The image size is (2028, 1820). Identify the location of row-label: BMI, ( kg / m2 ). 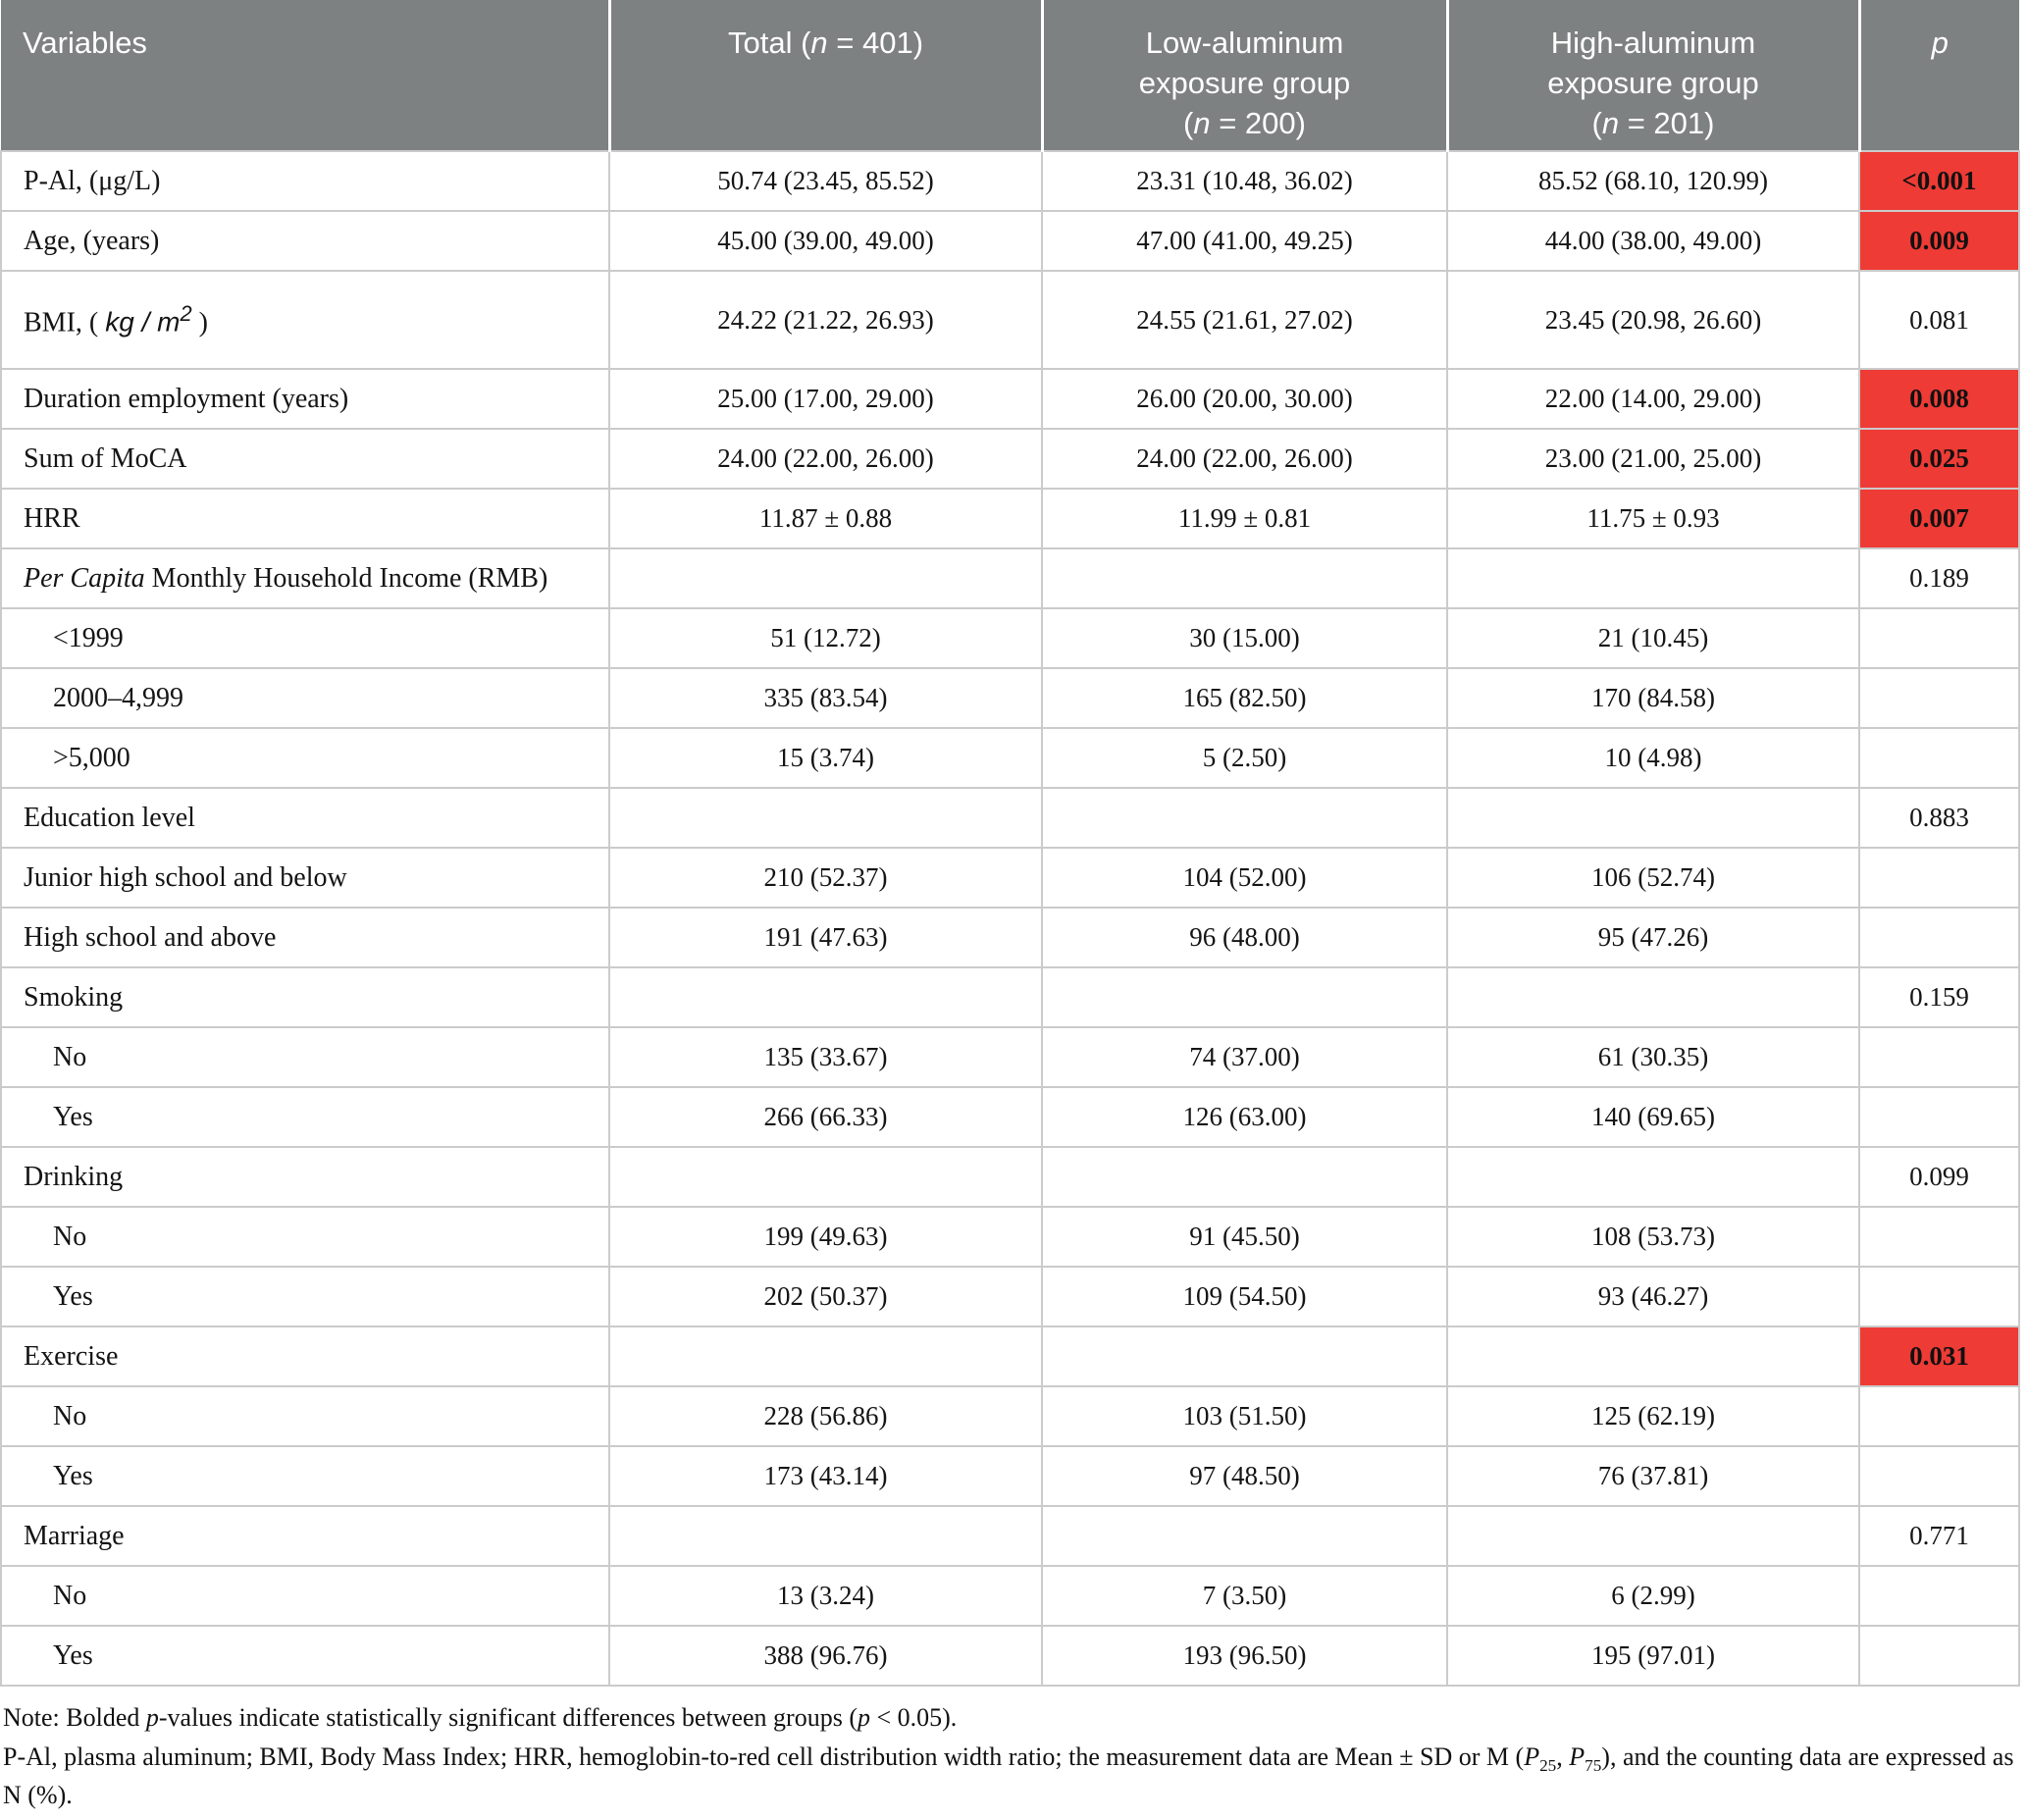
(305, 320).